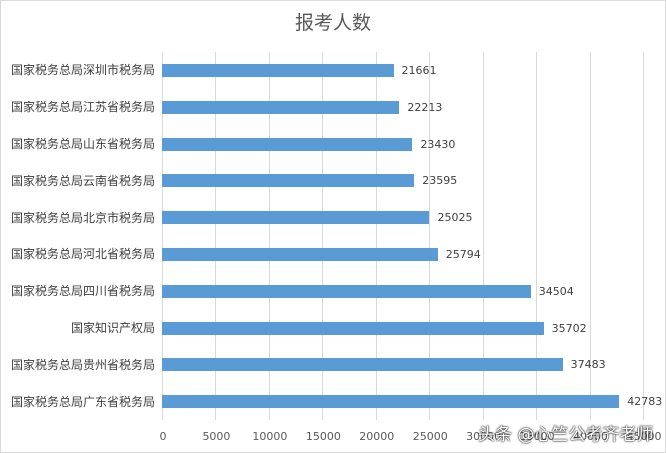  Describe the element at coordinates (455, 218) in the screenshot. I see `data-label: 25025` at that location.